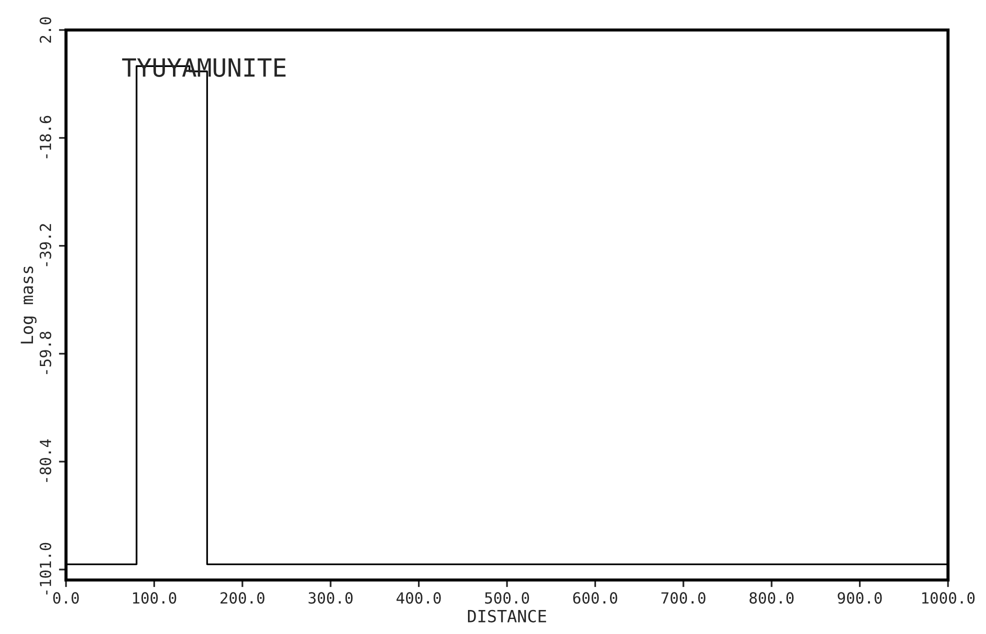 This screenshot has height=634, width=986. I want to click on y-tick-label: 2.0, so click(46, 30).